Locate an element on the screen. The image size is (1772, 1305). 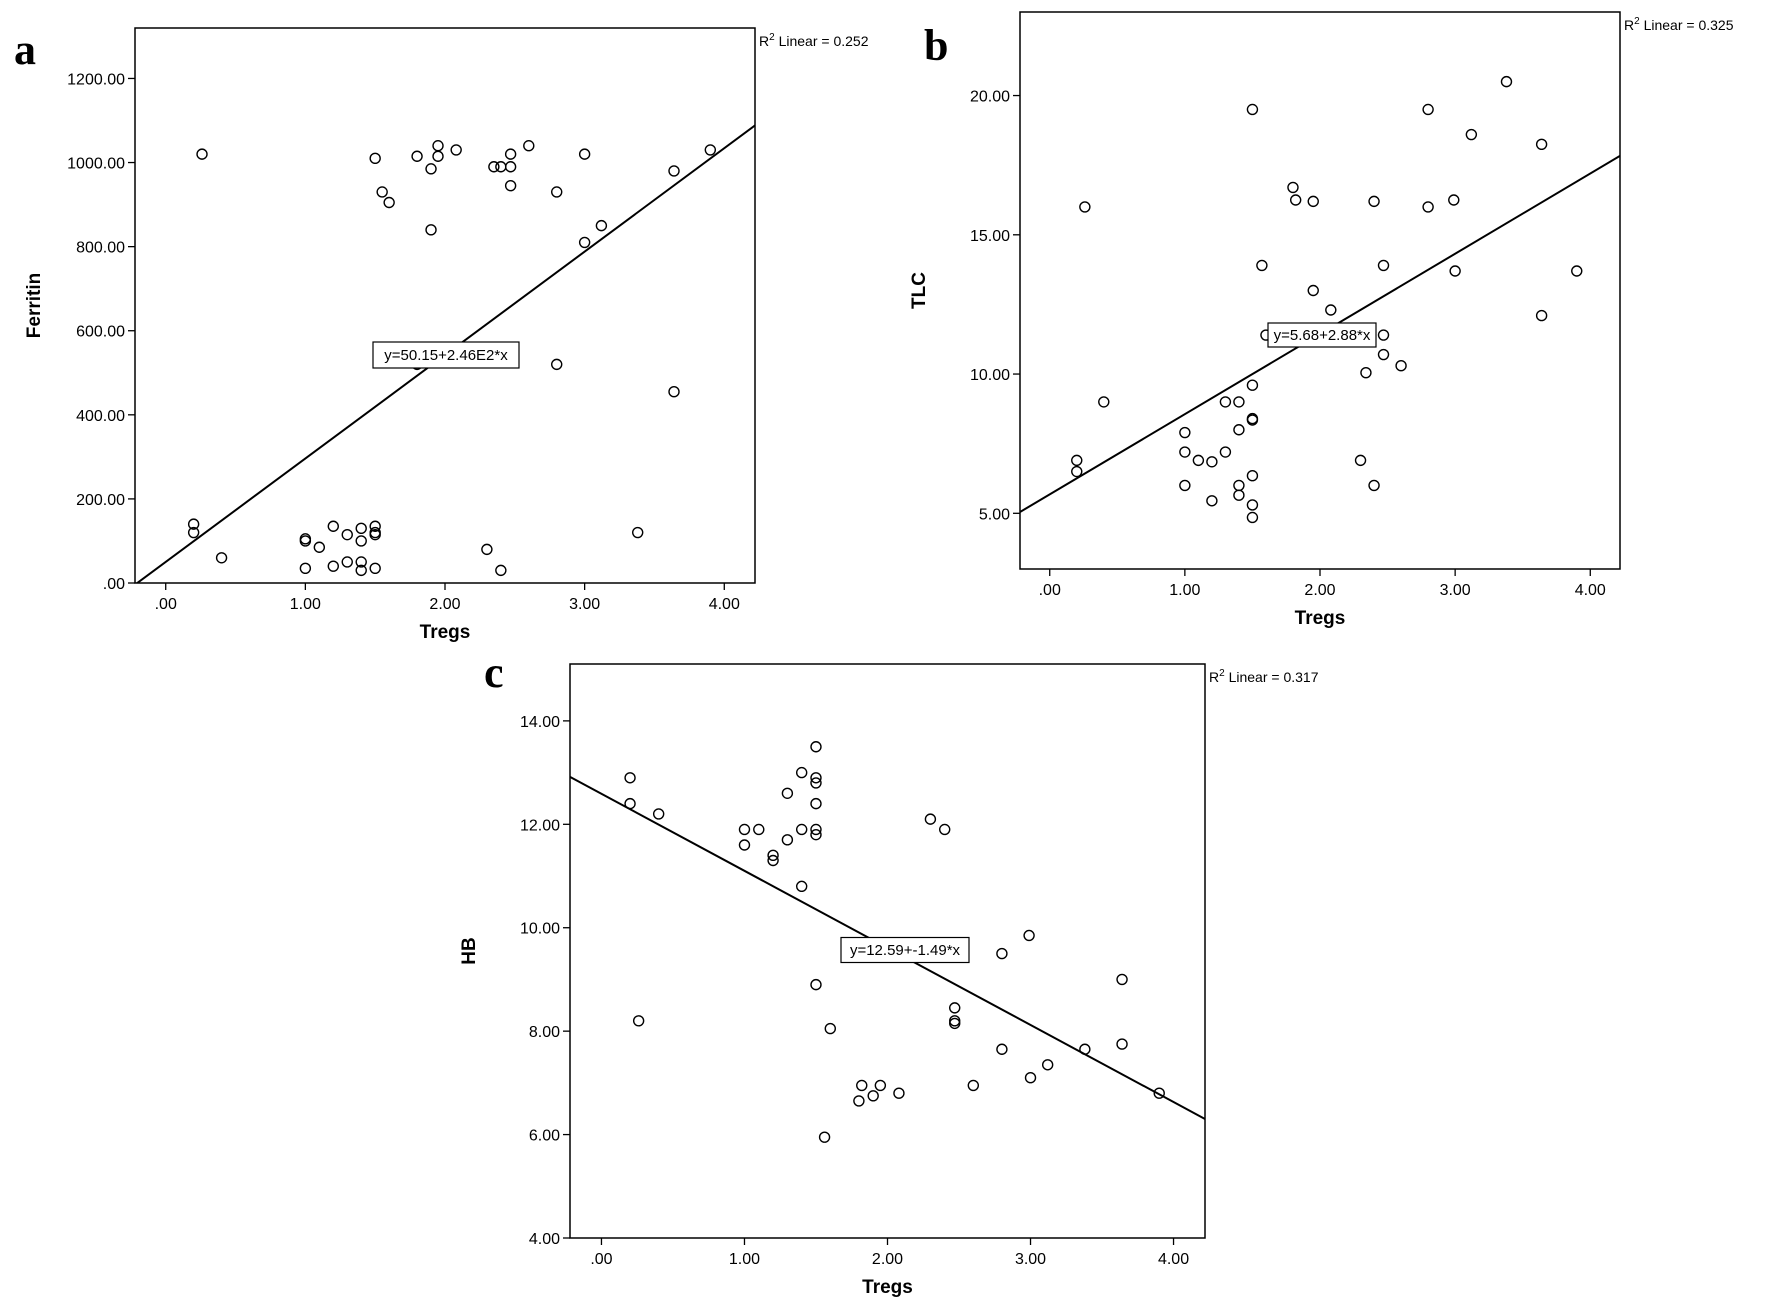
x-tick-label: 3.00 is located at coordinates (584, 604).